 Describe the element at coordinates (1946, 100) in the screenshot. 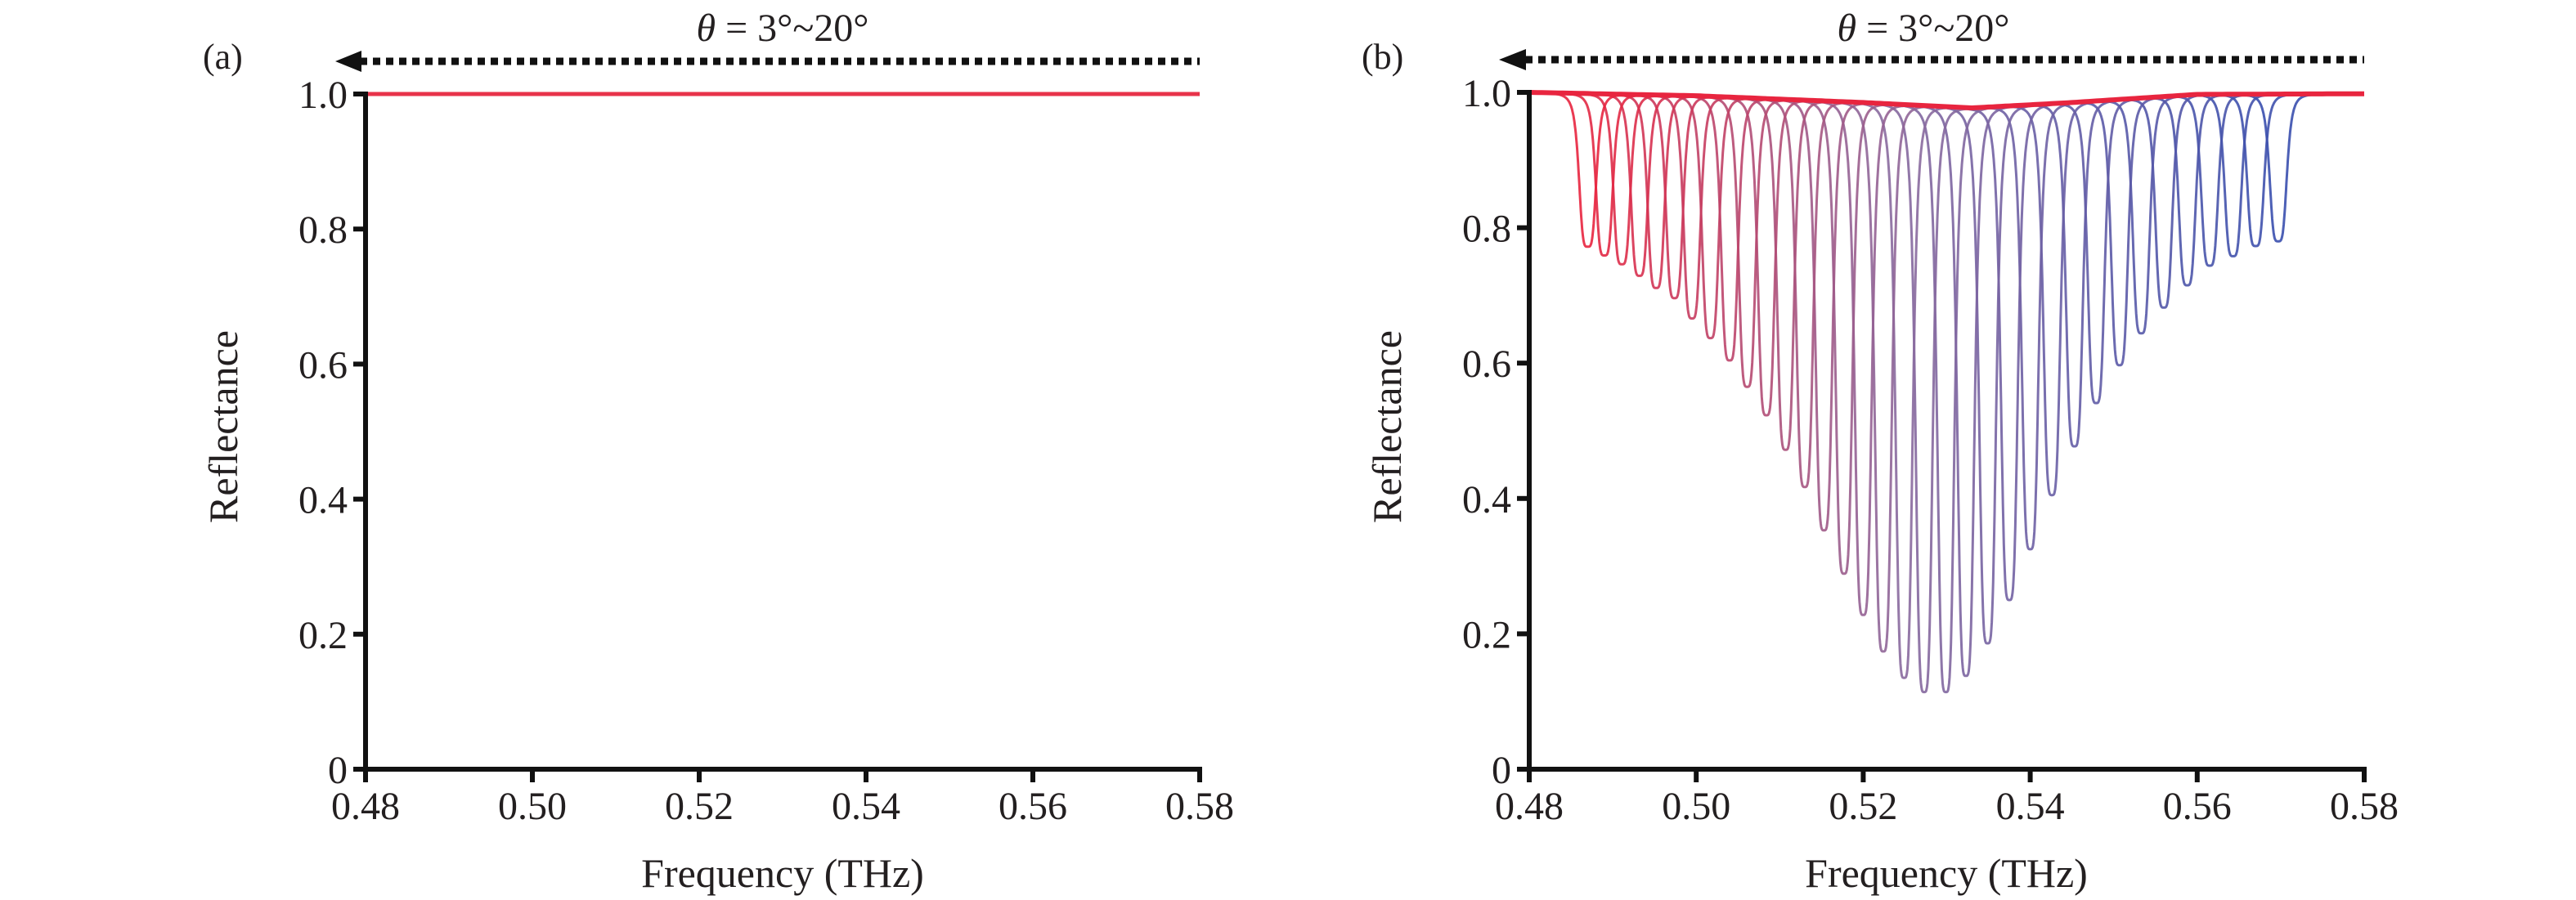

I see `envelope-line` at that location.